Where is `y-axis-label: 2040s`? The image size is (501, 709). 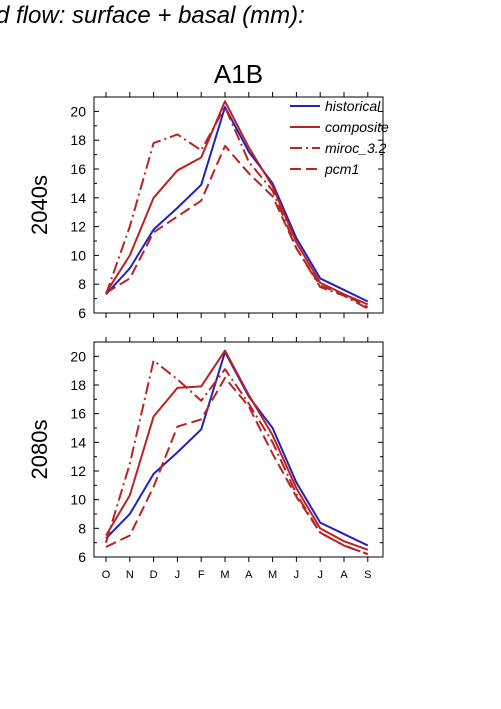 y-axis-label: 2040s is located at coordinates (39, 205).